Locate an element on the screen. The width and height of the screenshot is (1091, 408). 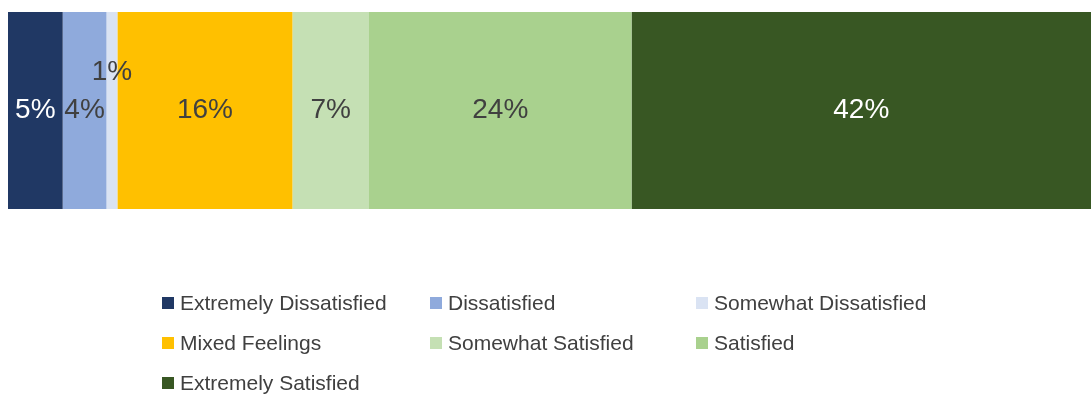
legend-label: Satisfied is located at coordinates (754, 343).